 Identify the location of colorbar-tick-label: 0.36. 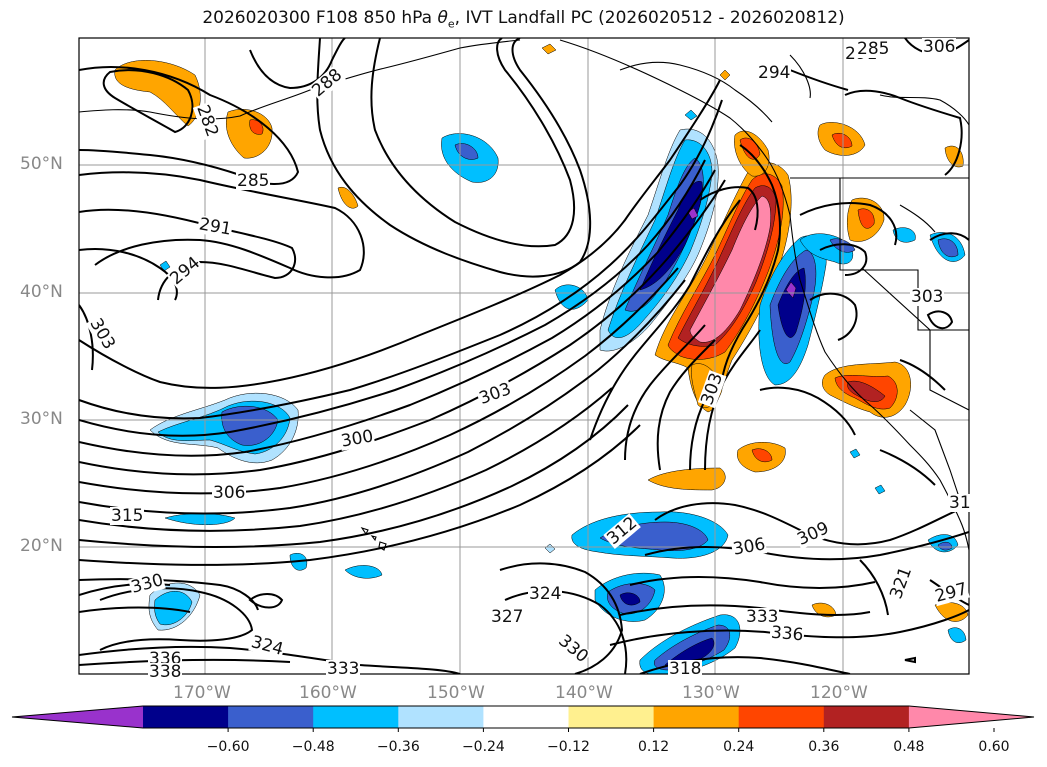
(824, 747).